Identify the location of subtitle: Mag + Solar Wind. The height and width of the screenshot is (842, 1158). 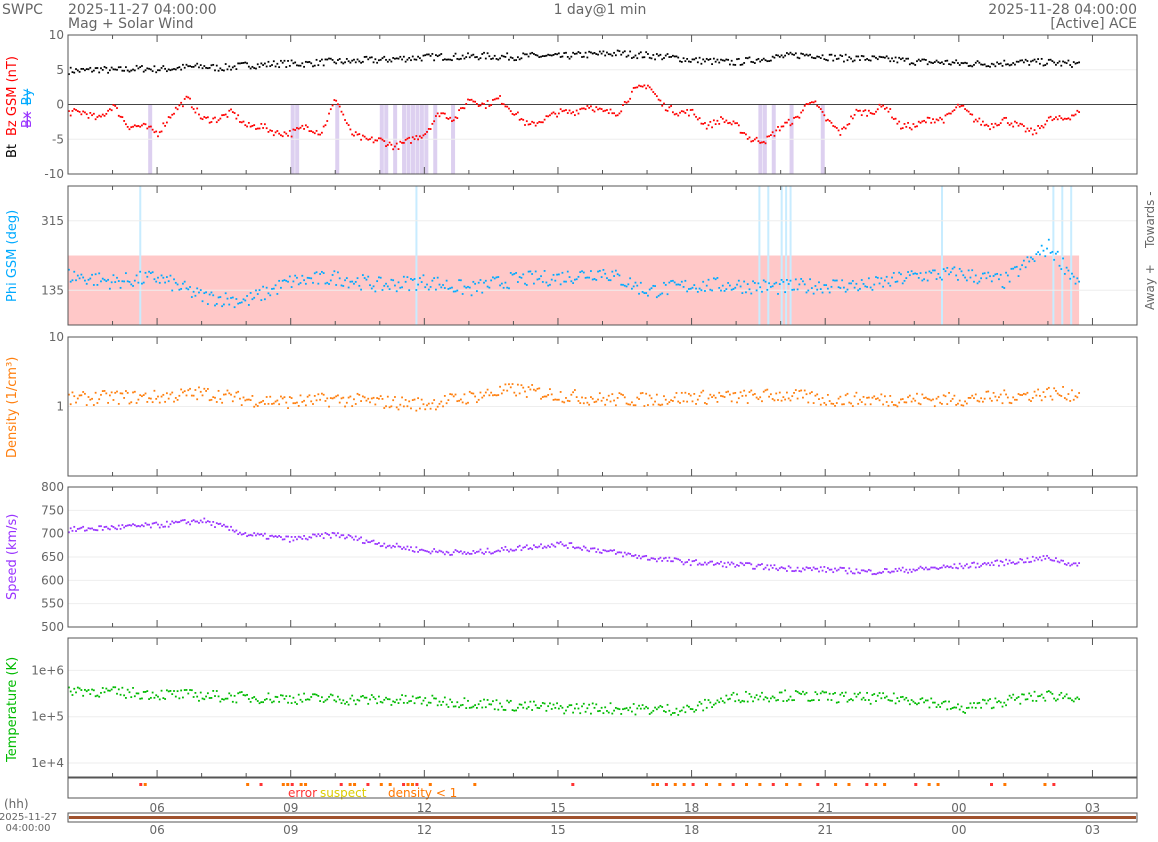
(131, 24).